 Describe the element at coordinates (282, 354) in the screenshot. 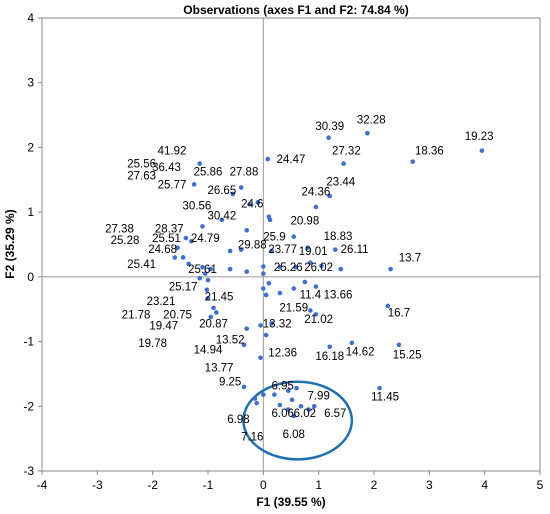

I see `point-label: 12.36` at that location.